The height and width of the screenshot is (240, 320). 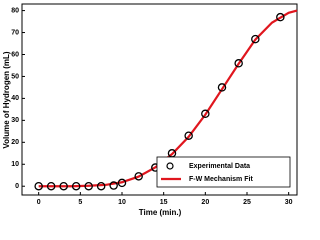 I want to click on x-tick-label: 30, so click(x=289, y=202).